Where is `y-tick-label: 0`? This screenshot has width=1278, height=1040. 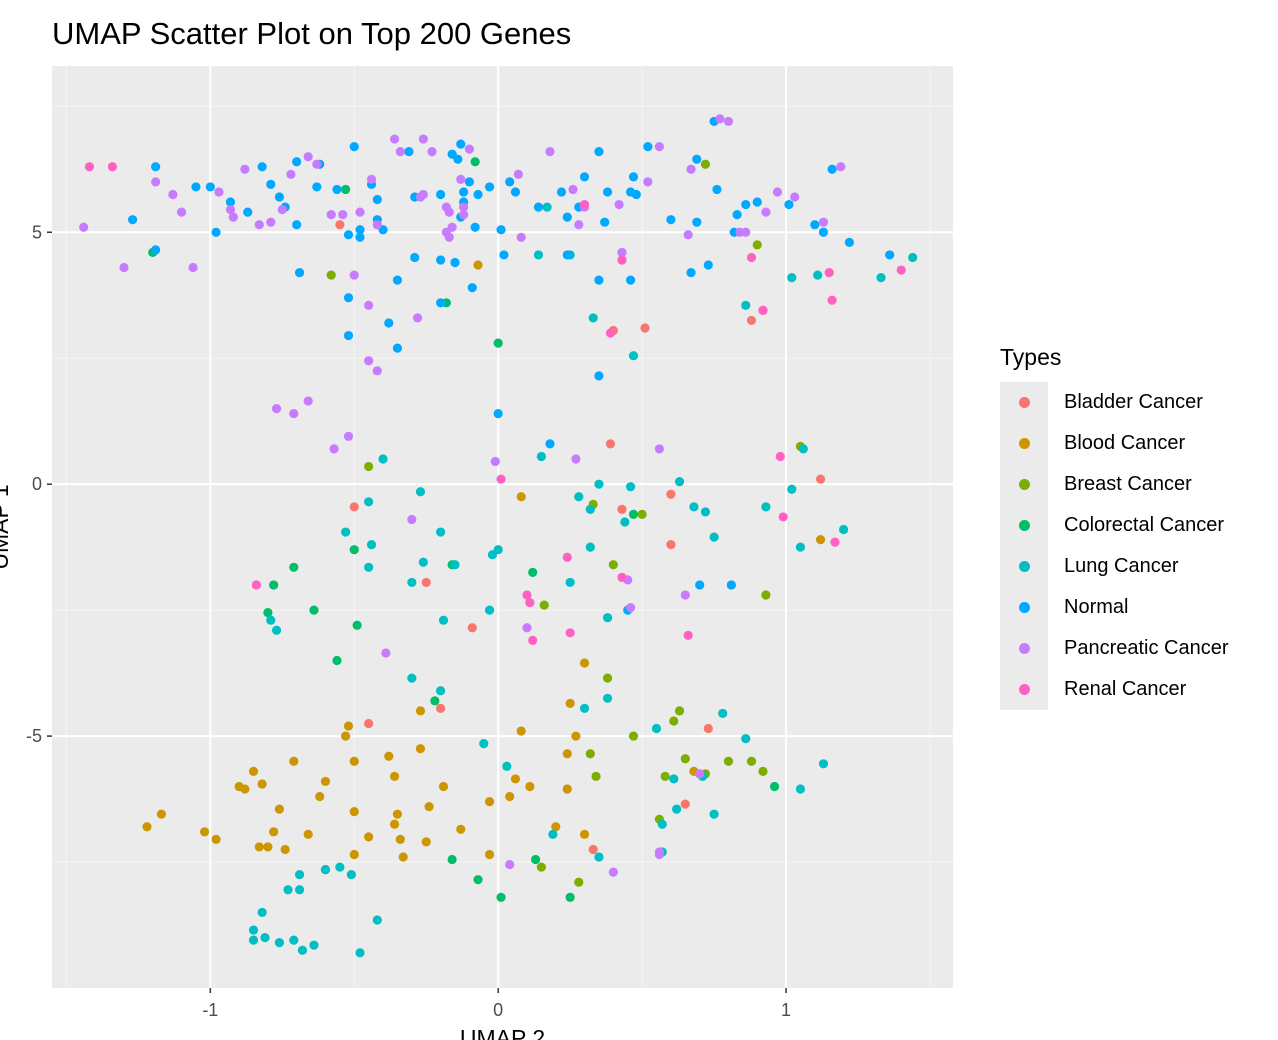
y-tick-label: 0 is located at coordinates (37, 484).